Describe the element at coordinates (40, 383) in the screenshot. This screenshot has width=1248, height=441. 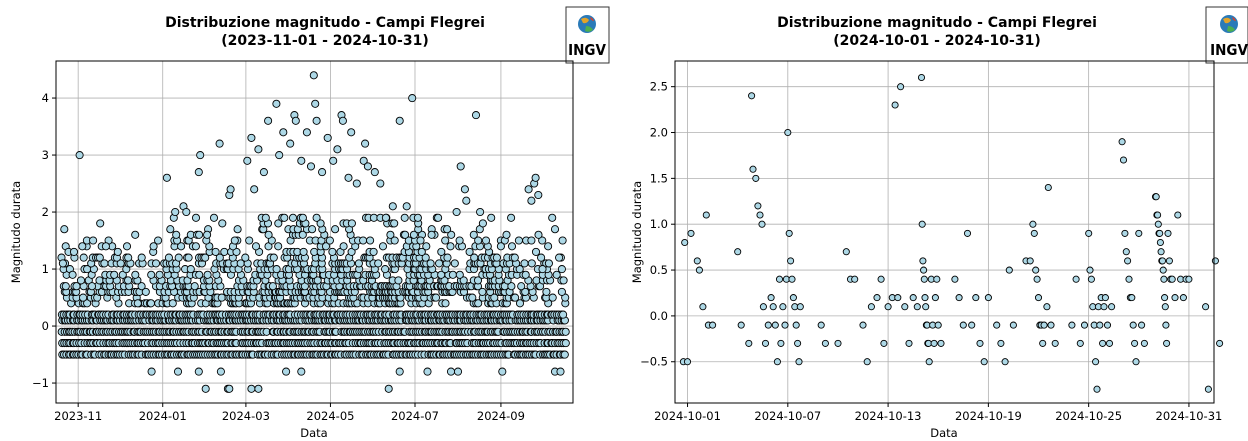
I see `y-tick-label: −1` at that location.